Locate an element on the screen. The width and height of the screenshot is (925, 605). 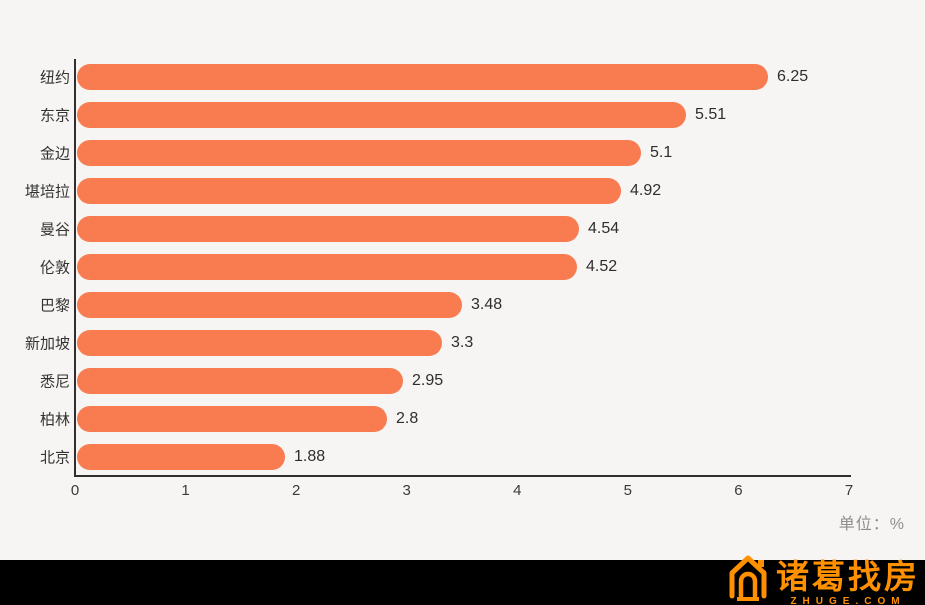
table-row: 悉尼 2.95 is located at coordinates (462, 381).